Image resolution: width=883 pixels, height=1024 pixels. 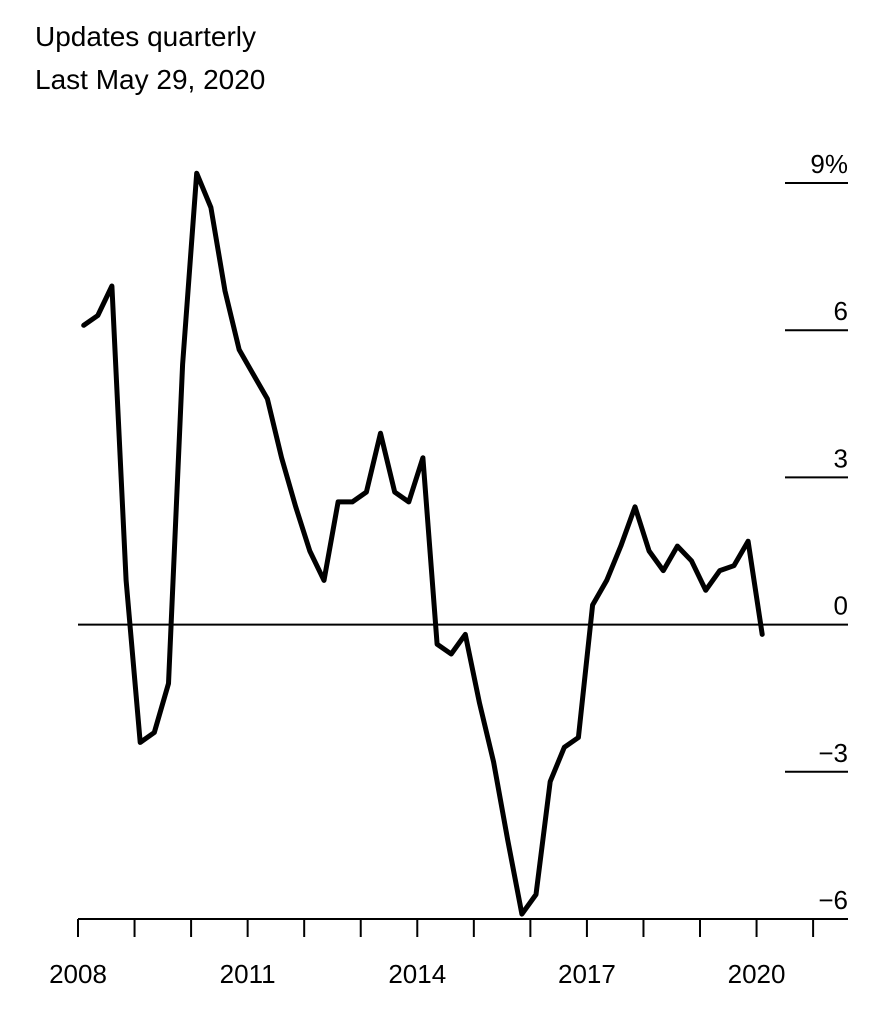 I want to click on x-axis: 2008 2011 2014 2017 2020, so click(x=448, y=953).